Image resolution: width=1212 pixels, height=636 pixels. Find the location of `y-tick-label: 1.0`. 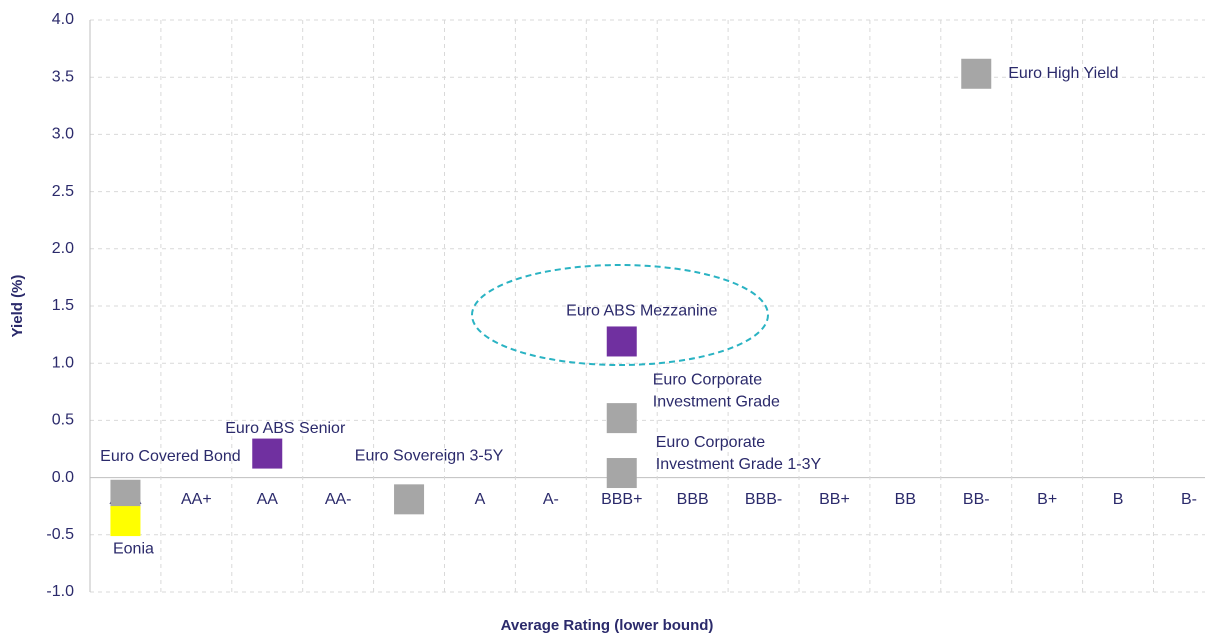

y-tick-label: 1.0 is located at coordinates (63, 362).